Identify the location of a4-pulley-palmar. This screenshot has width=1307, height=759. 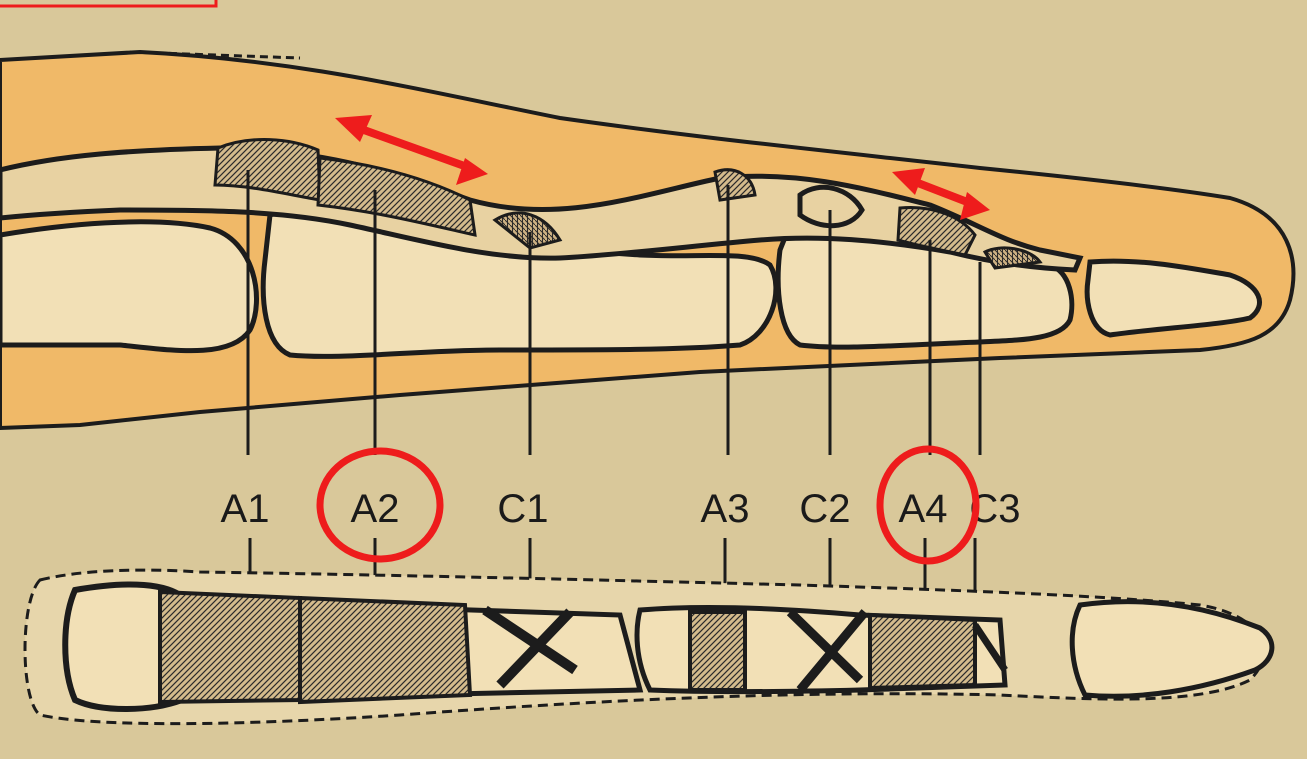
(922, 651).